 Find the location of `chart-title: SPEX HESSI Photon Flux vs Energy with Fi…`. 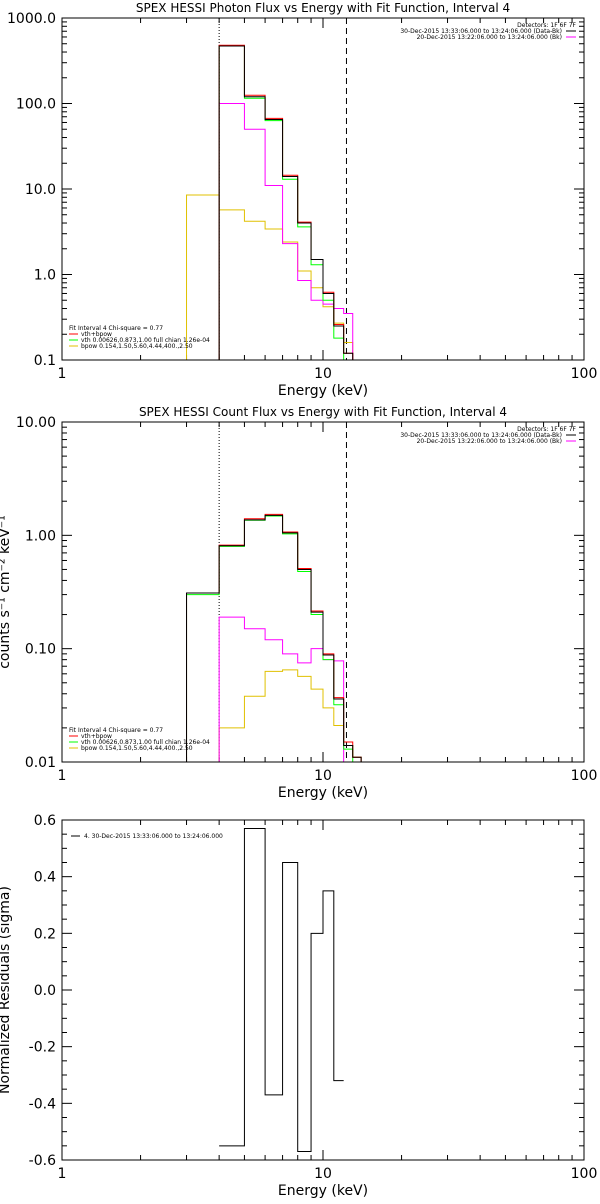

chart-title: SPEX HESSI Photon Flux vs Energy with Fi… is located at coordinates (323, 8).